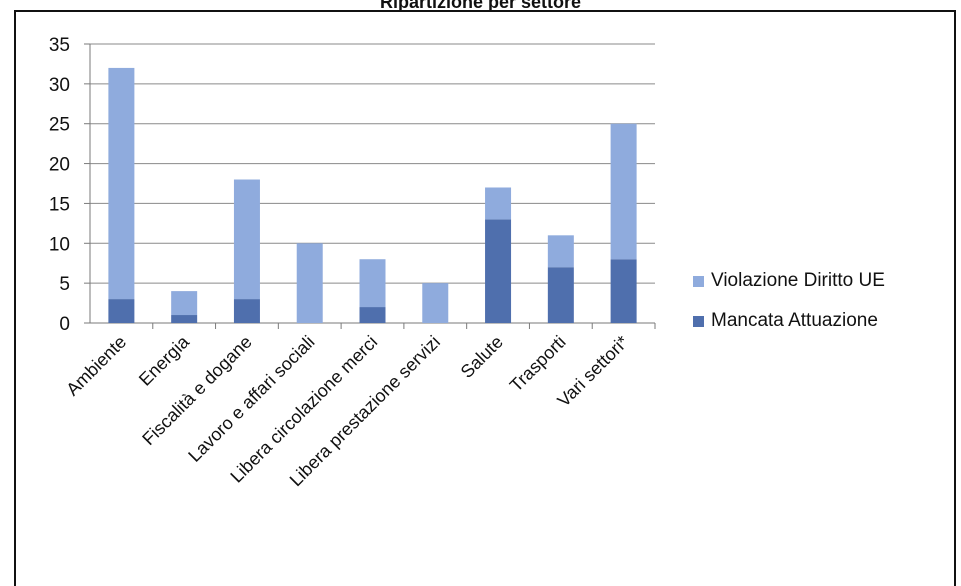 The height and width of the screenshot is (586, 961). I want to click on legend-item-violazione: Violazione Diritto UE, so click(789, 281).